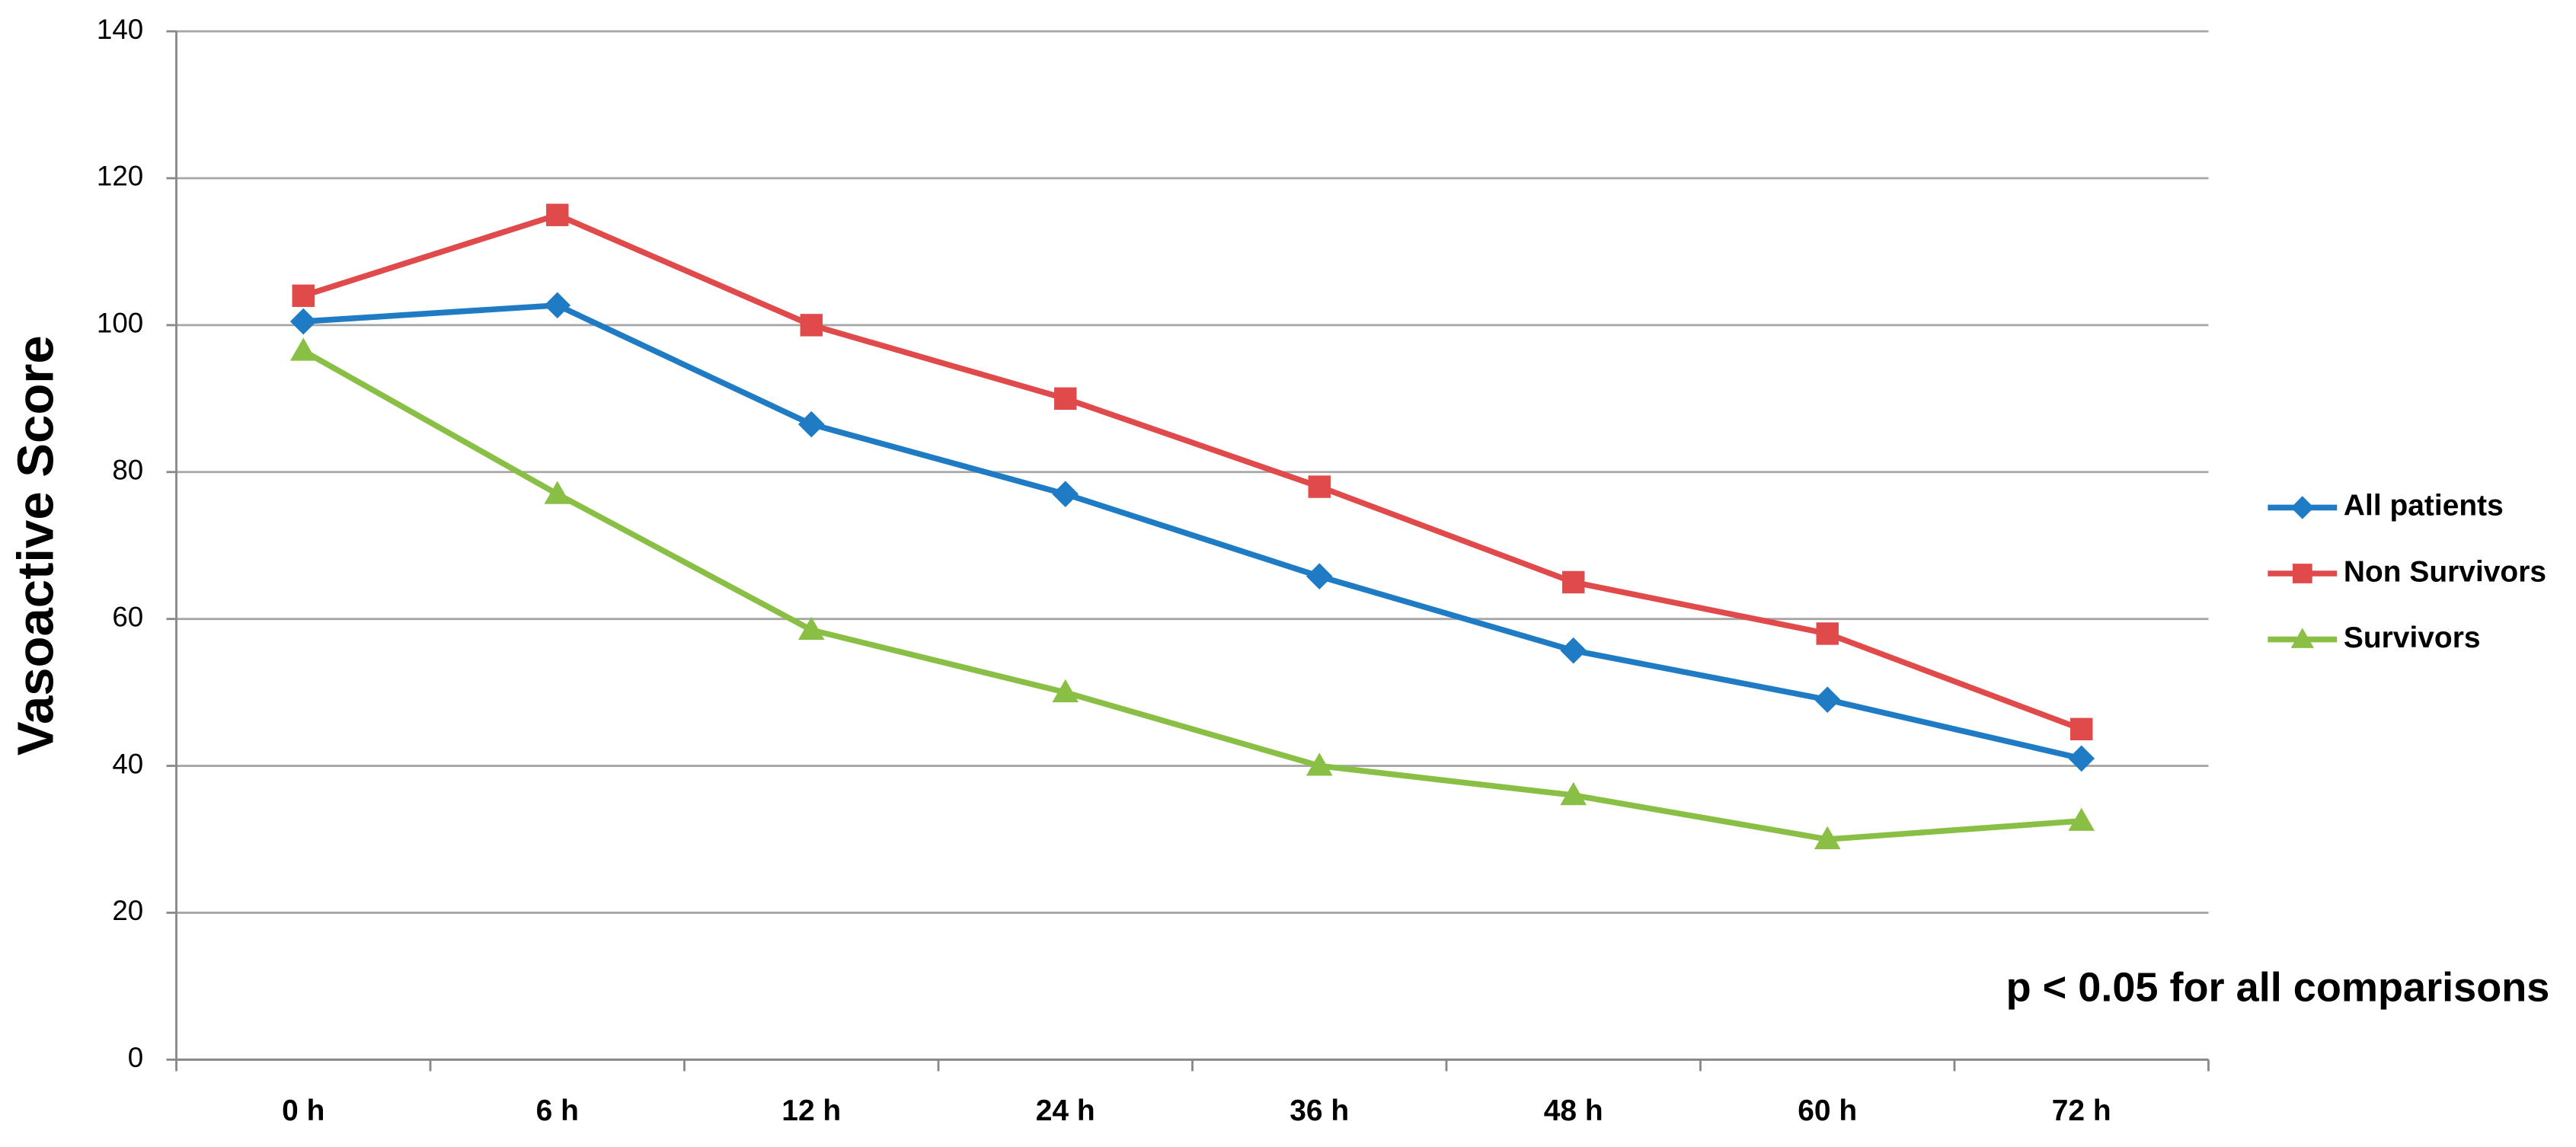 The height and width of the screenshot is (1147, 2576). I want to click on y-tick-label: 140, so click(120, 29).